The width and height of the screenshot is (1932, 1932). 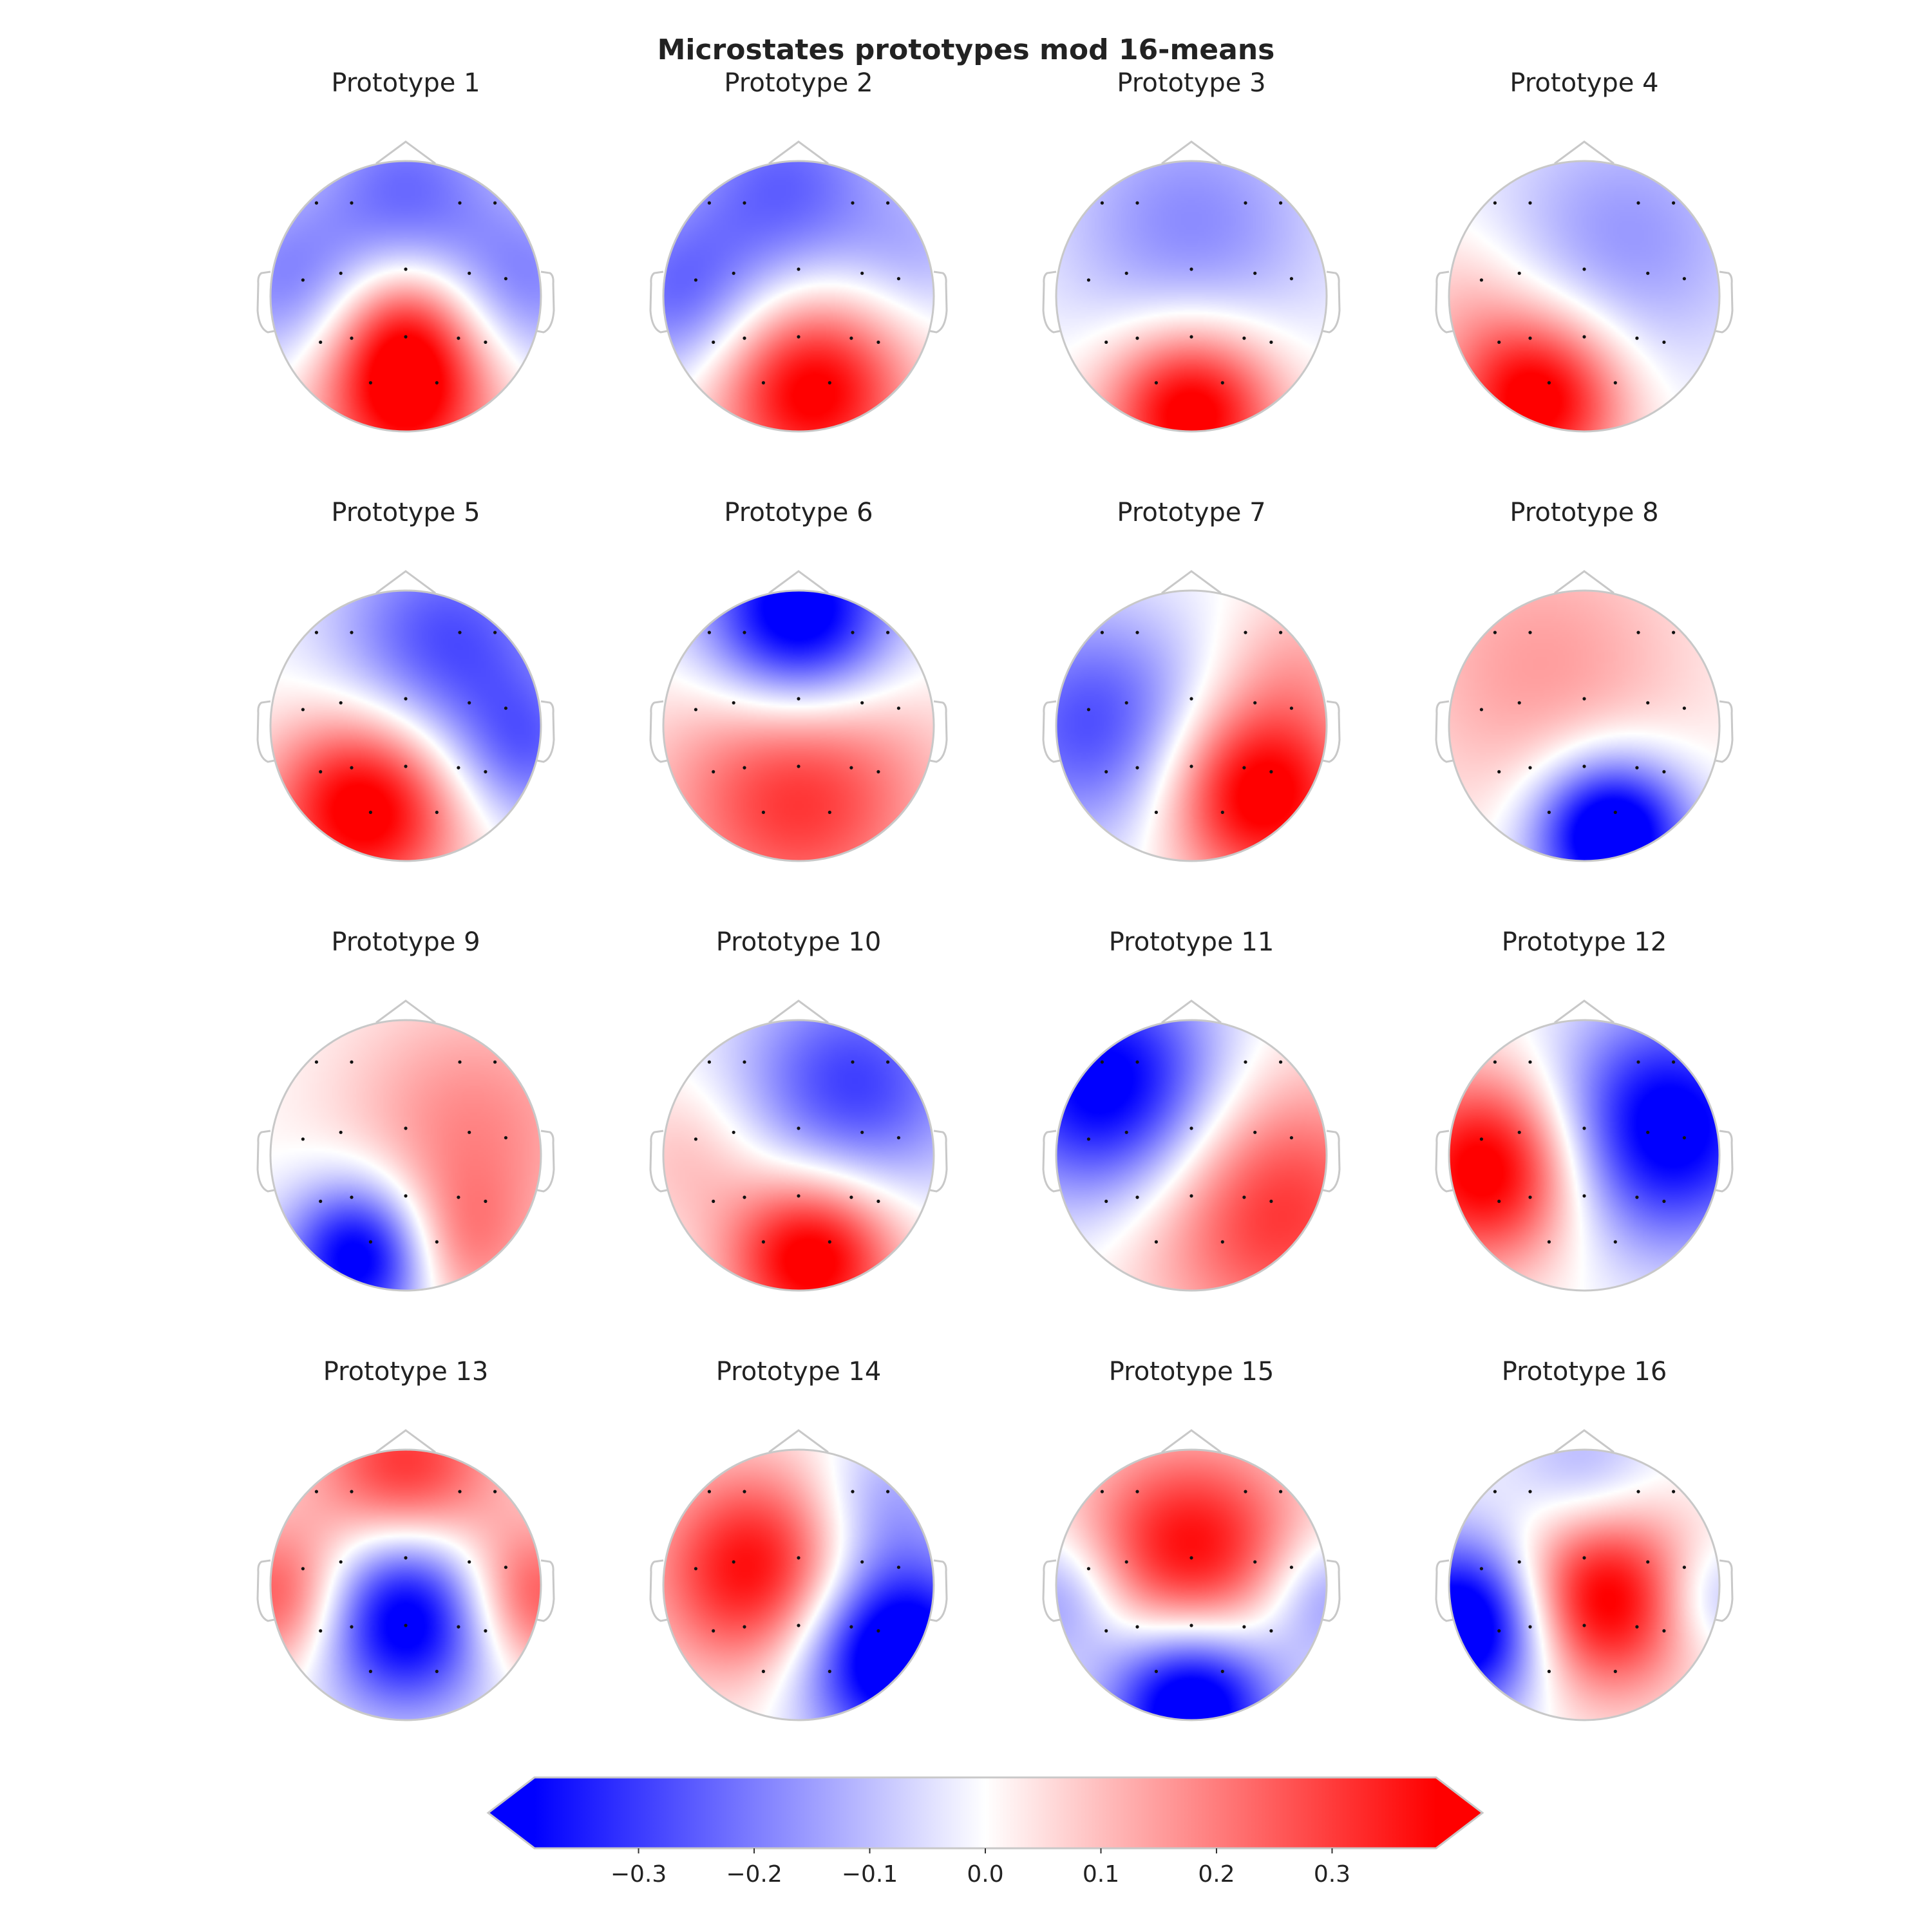 What do you see at coordinates (967, 50) in the screenshot?
I see `figure-title: Microstates prototypes mod 16-means` at bounding box center [967, 50].